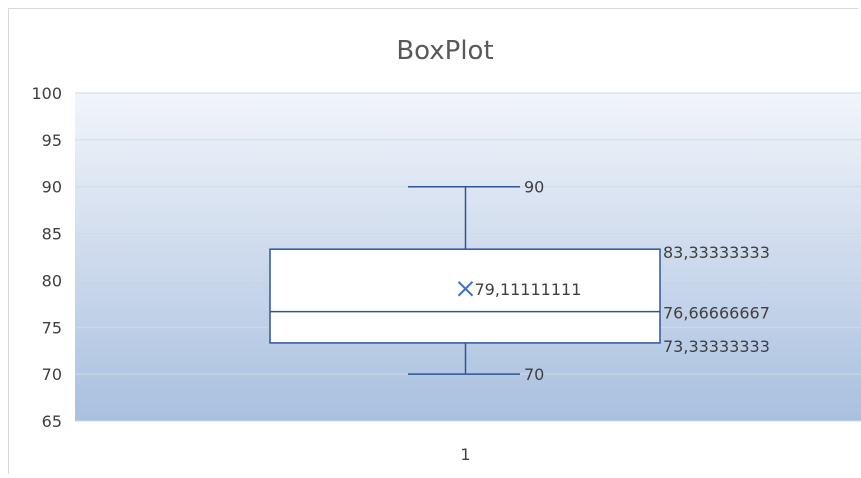 This screenshot has height=478, width=861. I want to click on y-tick-label: 95, so click(52, 140).